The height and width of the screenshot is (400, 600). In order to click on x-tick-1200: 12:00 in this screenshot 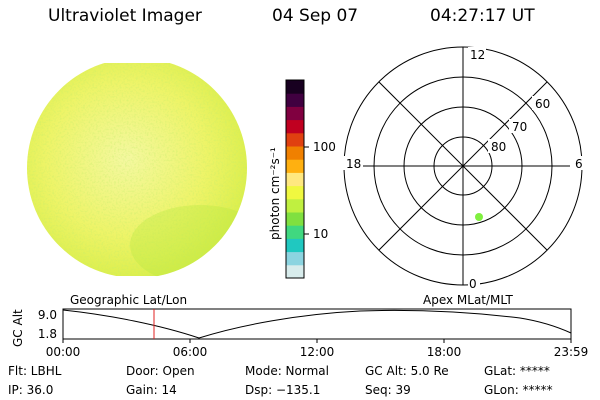, I will do `click(317, 352)`.